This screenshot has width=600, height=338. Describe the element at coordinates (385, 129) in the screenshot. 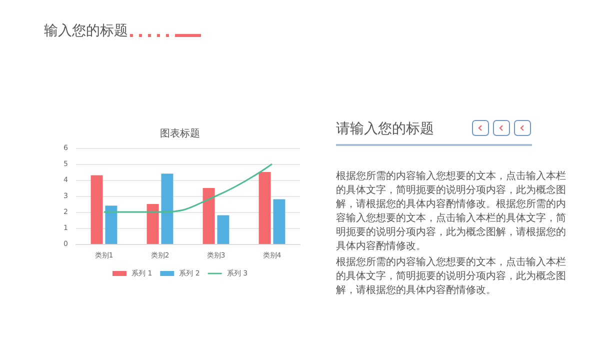

I see `text: 请输入您的标题` at that location.